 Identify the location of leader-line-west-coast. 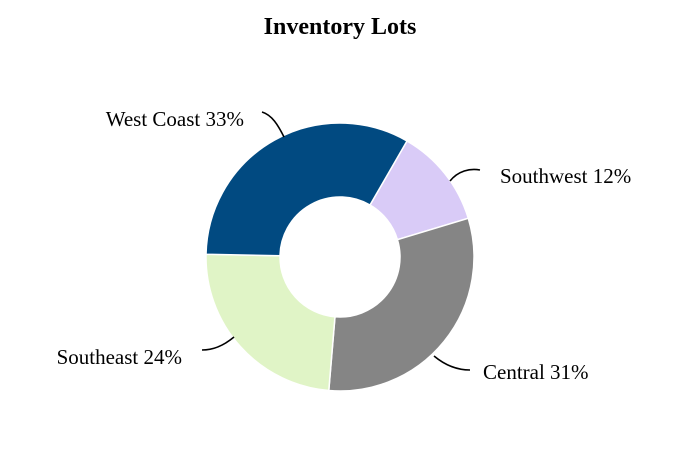
(273, 124).